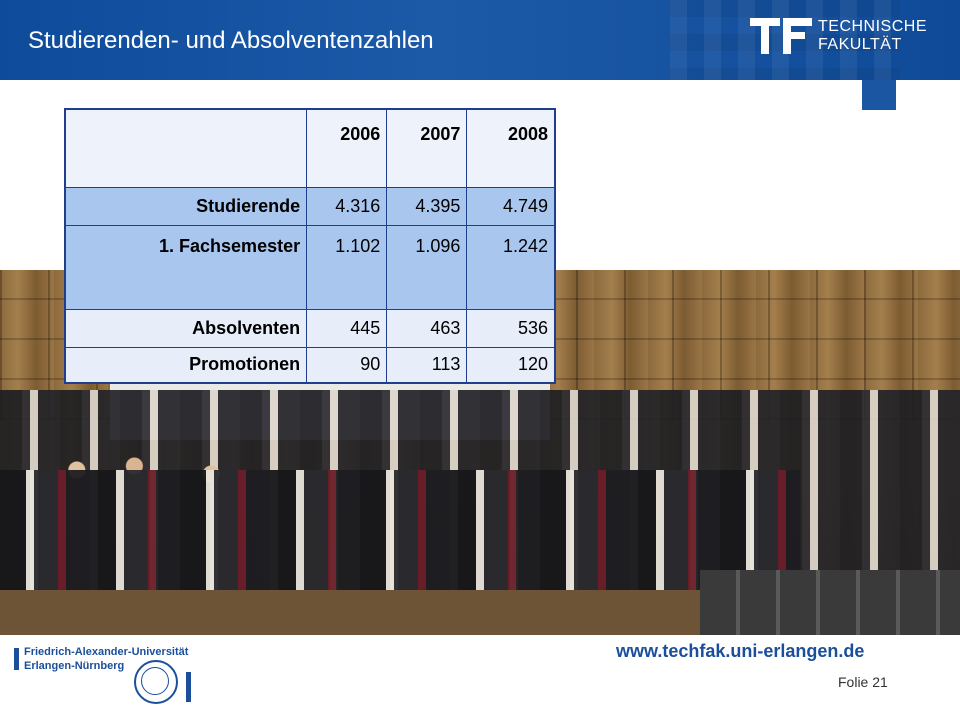 The width and height of the screenshot is (960, 720). What do you see at coordinates (186, 267) in the screenshot?
I see `row-label: 1. Fachsemester` at bounding box center [186, 267].